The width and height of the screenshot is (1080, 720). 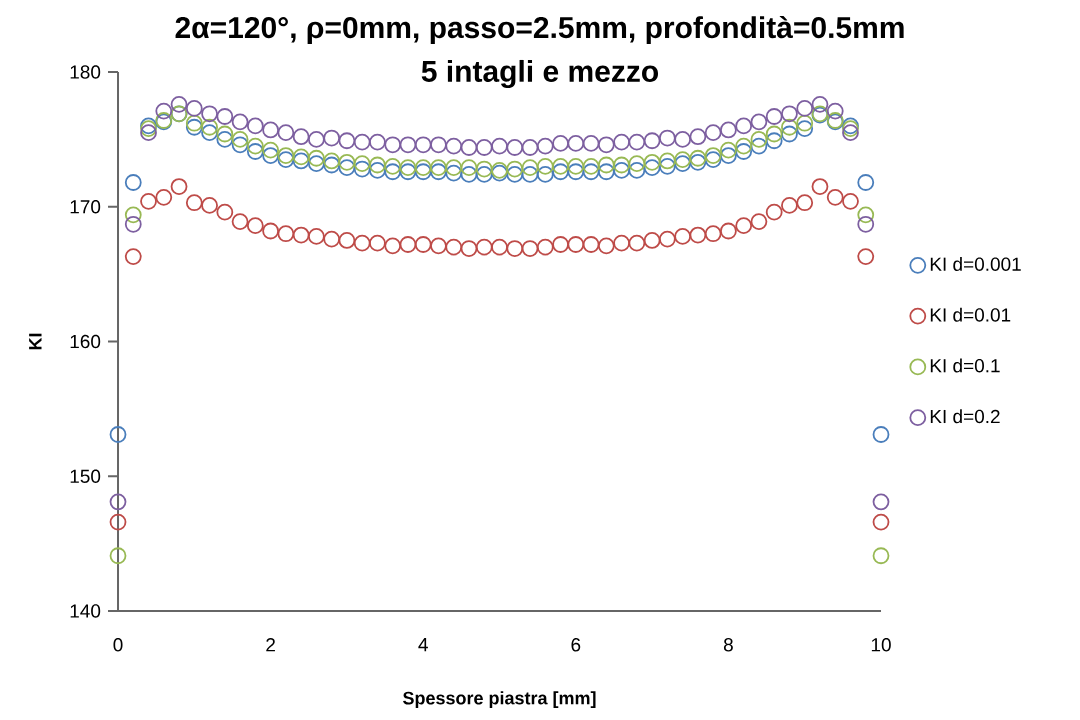 I want to click on legend-label: KI d=0.001, so click(x=975, y=263).